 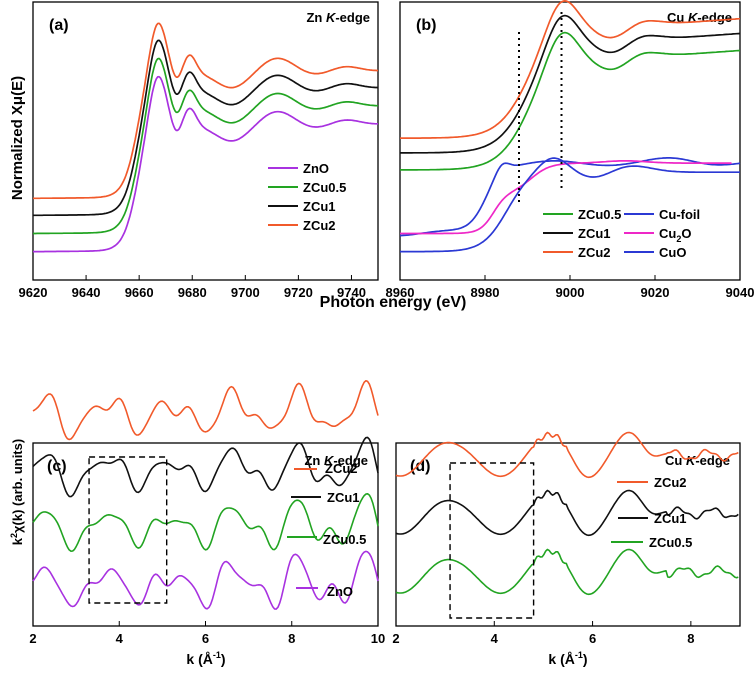 What do you see at coordinates (245, 292) in the screenshot?
I see `panel-a-xtick-label: 9700` at bounding box center [245, 292].